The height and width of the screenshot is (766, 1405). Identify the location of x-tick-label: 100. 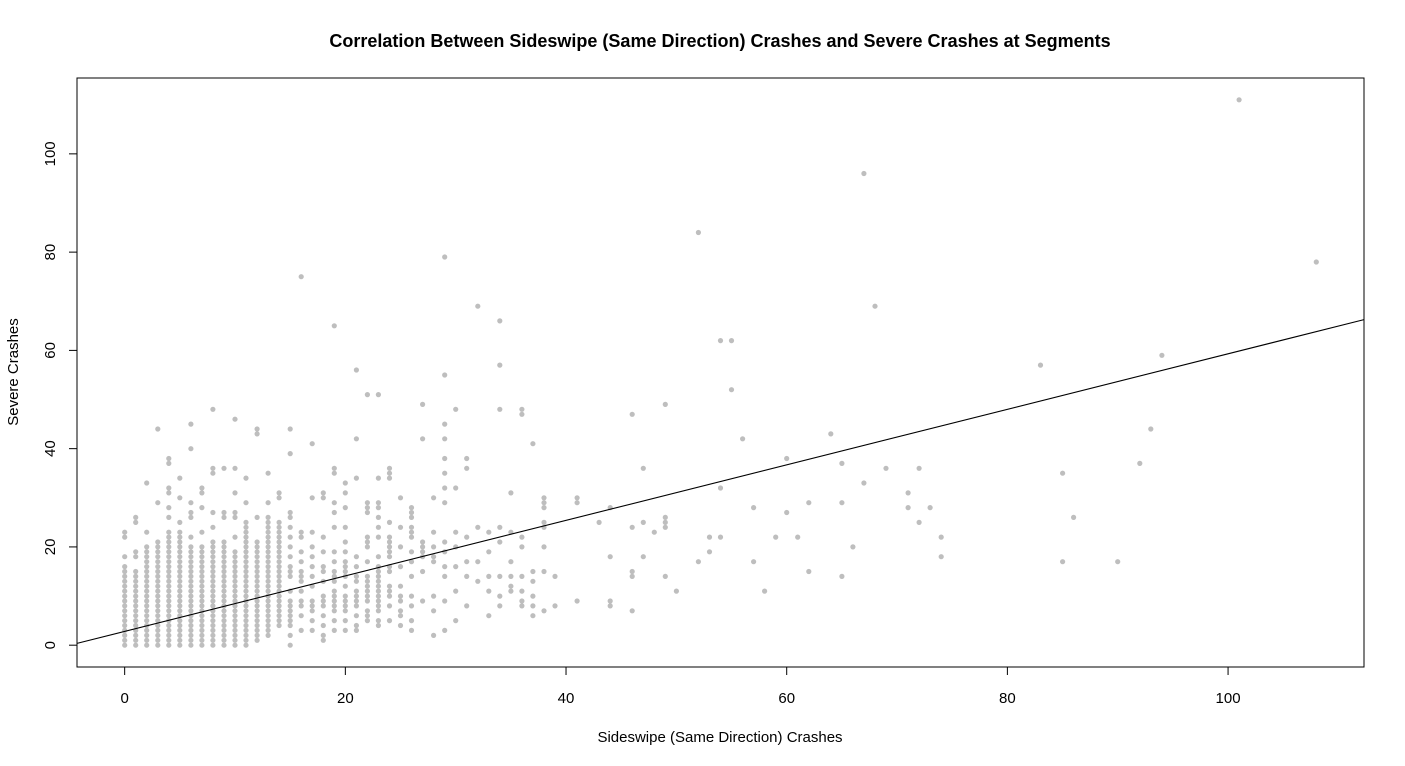
(1228, 698).